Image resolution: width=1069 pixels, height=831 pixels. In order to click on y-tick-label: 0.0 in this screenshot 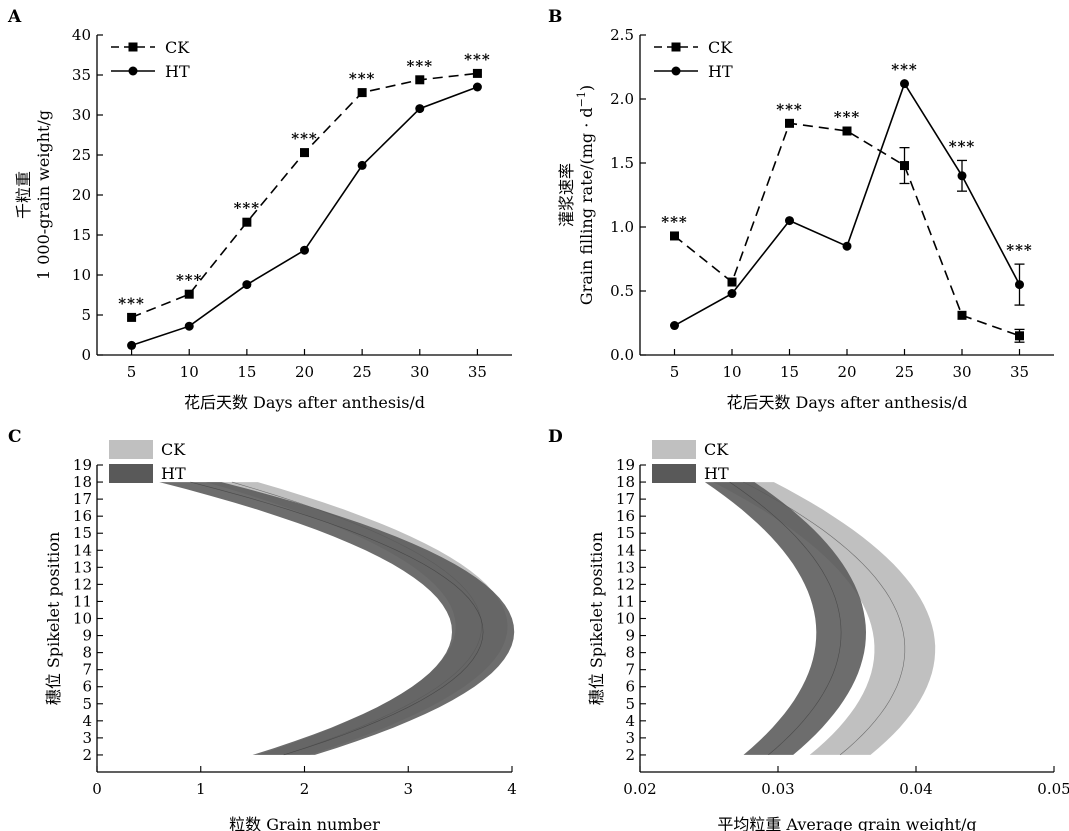, I will do `click(622, 355)`.